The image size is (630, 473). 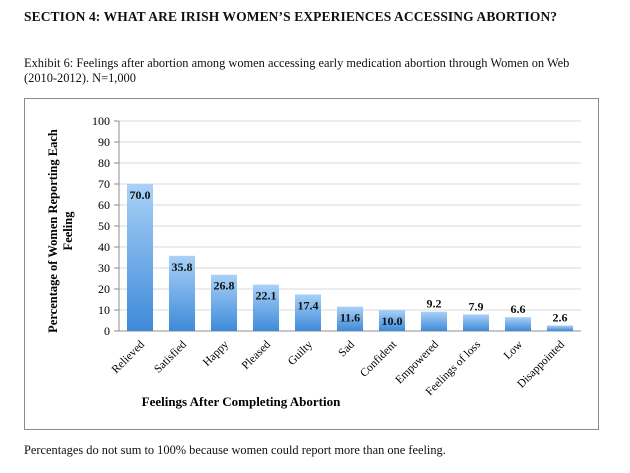 What do you see at coordinates (140, 257) in the screenshot?
I see `bar-relieved` at bounding box center [140, 257].